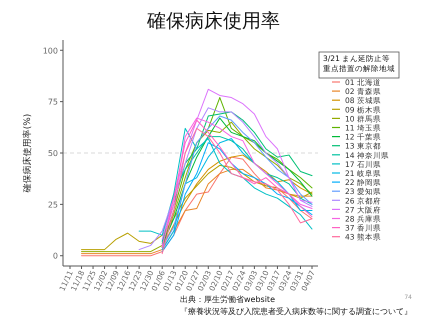 The width and height of the screenshot is (427, 320). What do you see at coordinates (53, 153) in the screenshot?
I see `y-tick-label: 50` at bounding box center [53, 153].